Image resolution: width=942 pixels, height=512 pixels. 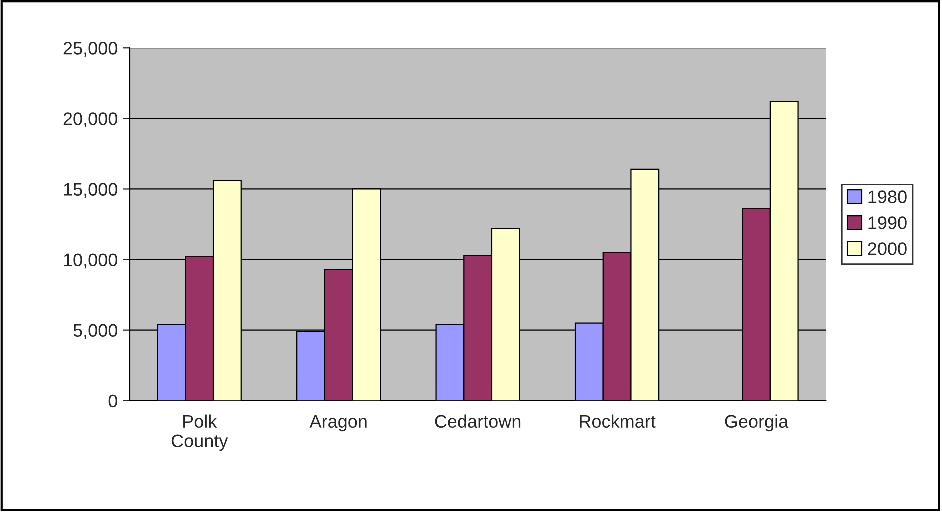 I want to click on x-tick-label: Cedartown, so click(x=478, y=421).